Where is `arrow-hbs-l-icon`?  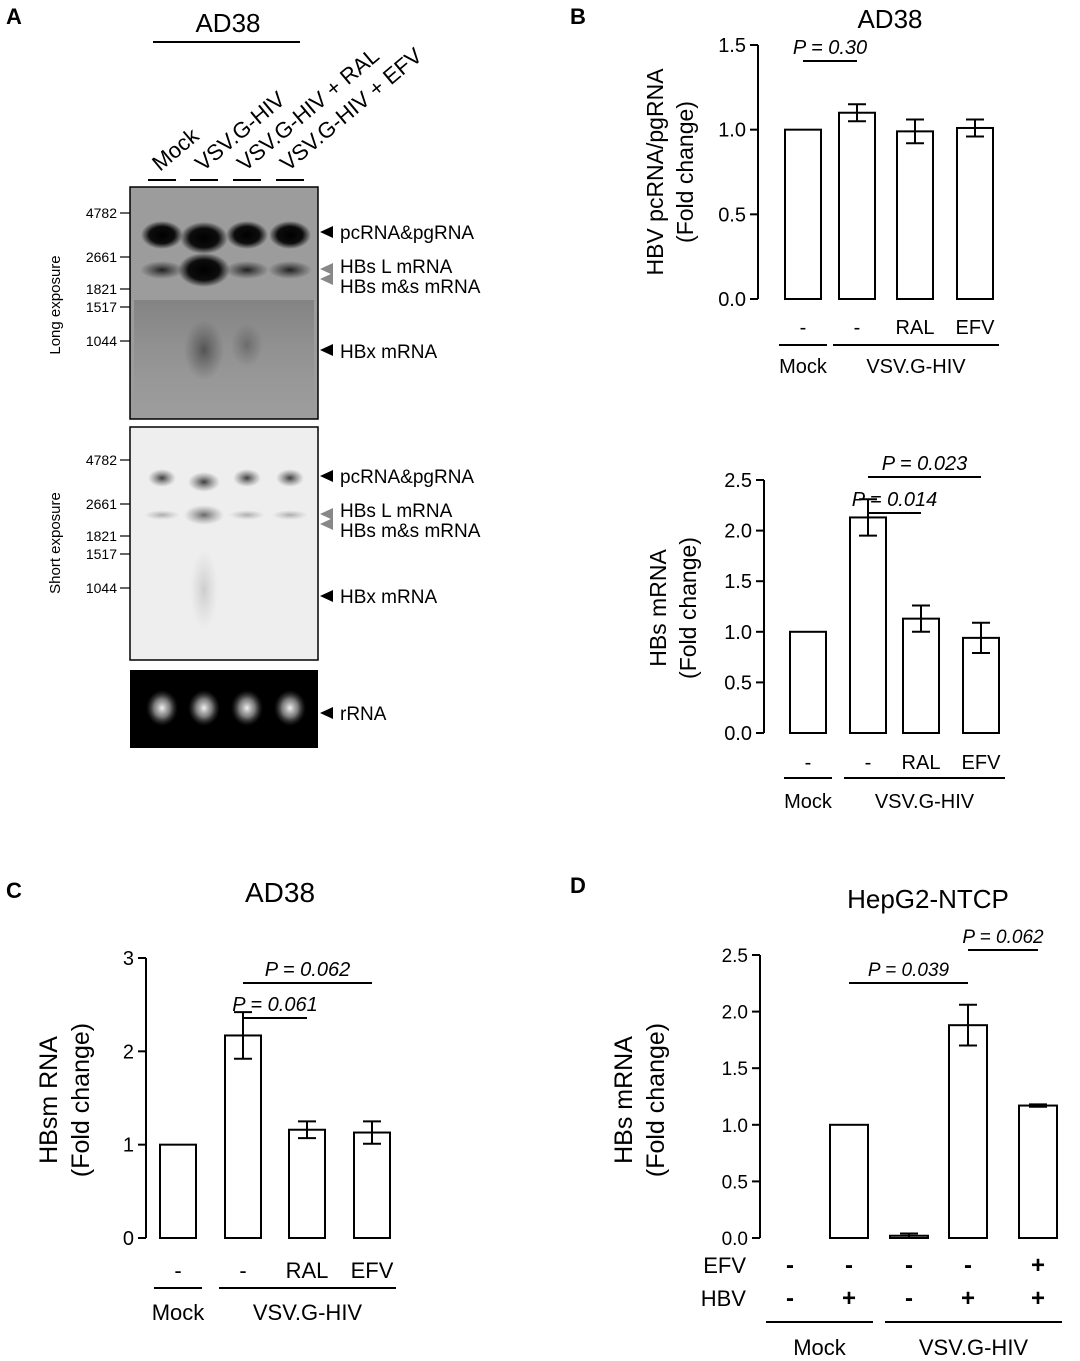 arrow-hbs-l-icon is located at coordinates (326, 269).